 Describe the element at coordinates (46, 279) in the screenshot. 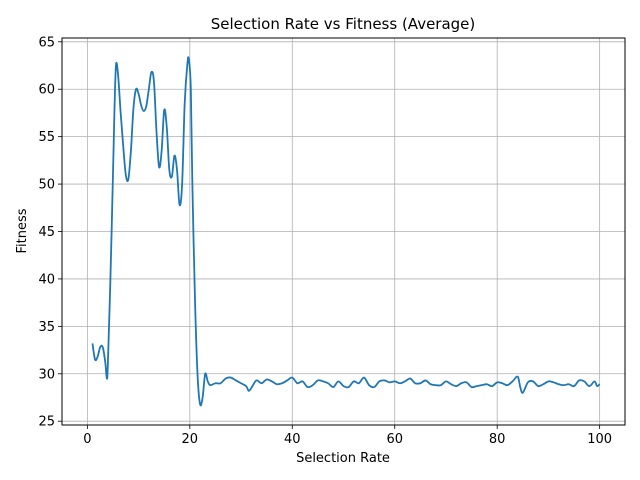

I see `y-tick-label: 40` at that location.